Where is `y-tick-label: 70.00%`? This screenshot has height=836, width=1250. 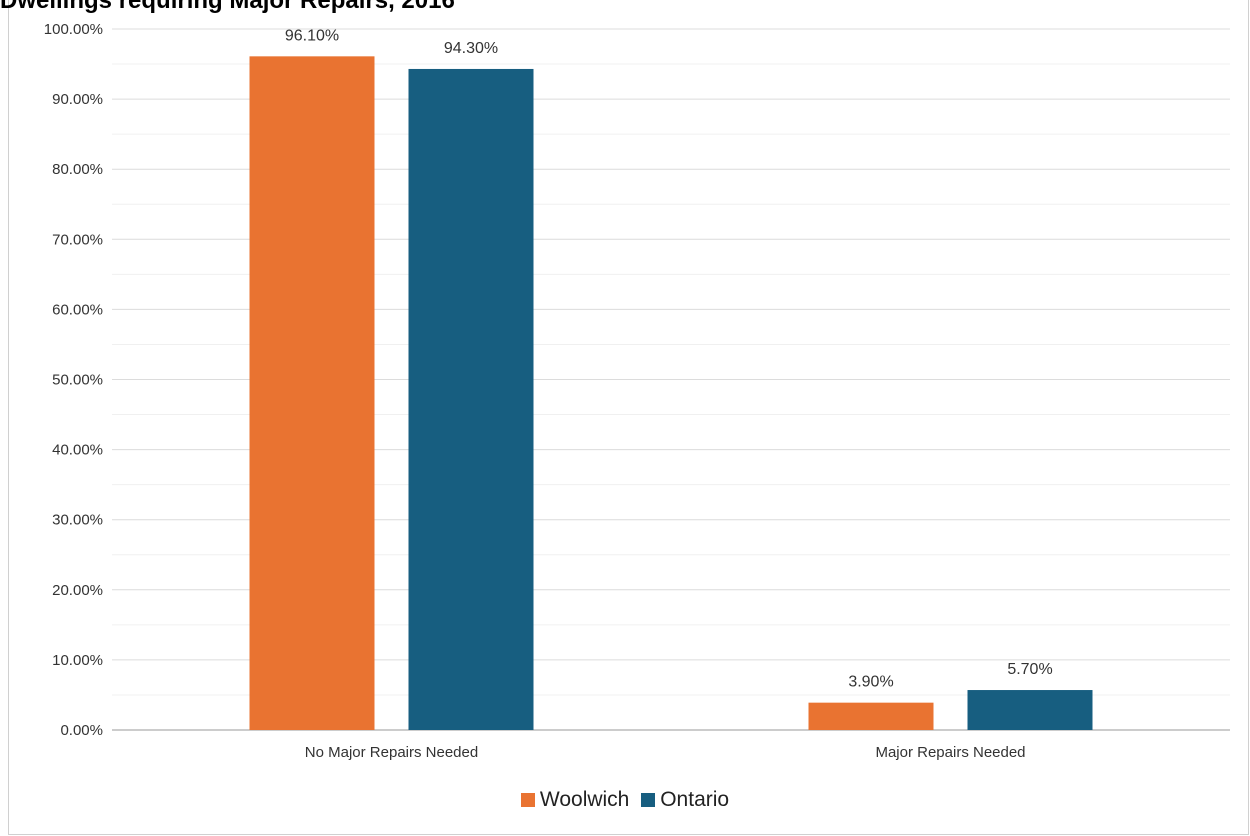
y-tick-label: 70.00% is located at coordinates (77, 239).